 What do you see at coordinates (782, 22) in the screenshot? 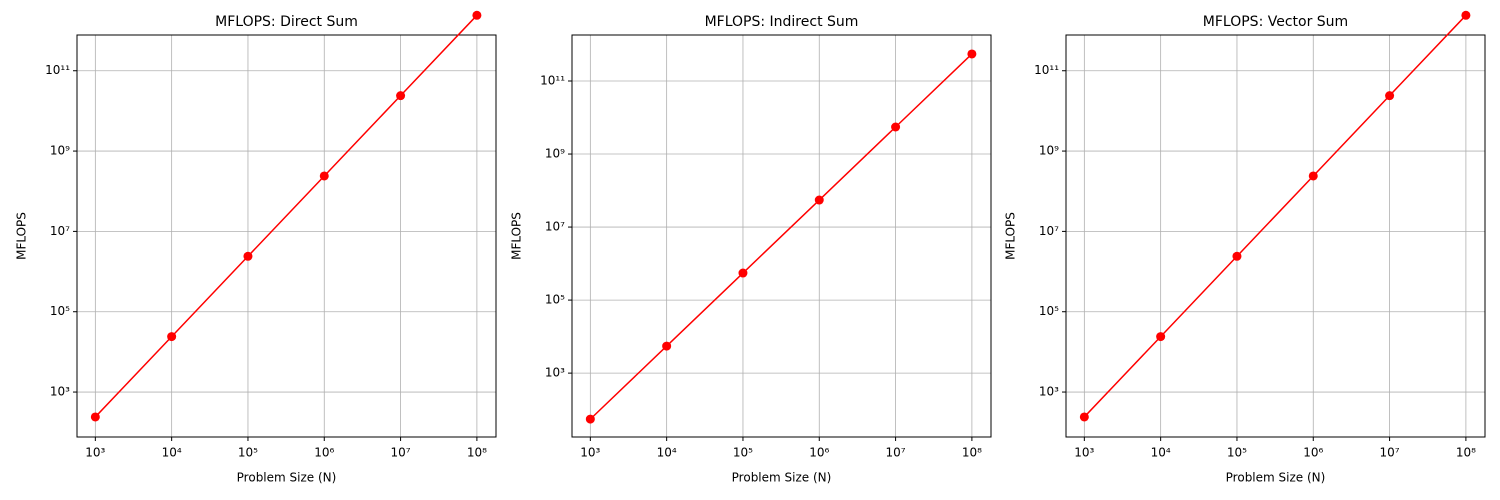
I see `chart-title: MFLOPS: Indirect Sum` at bounding box center [782, 22].